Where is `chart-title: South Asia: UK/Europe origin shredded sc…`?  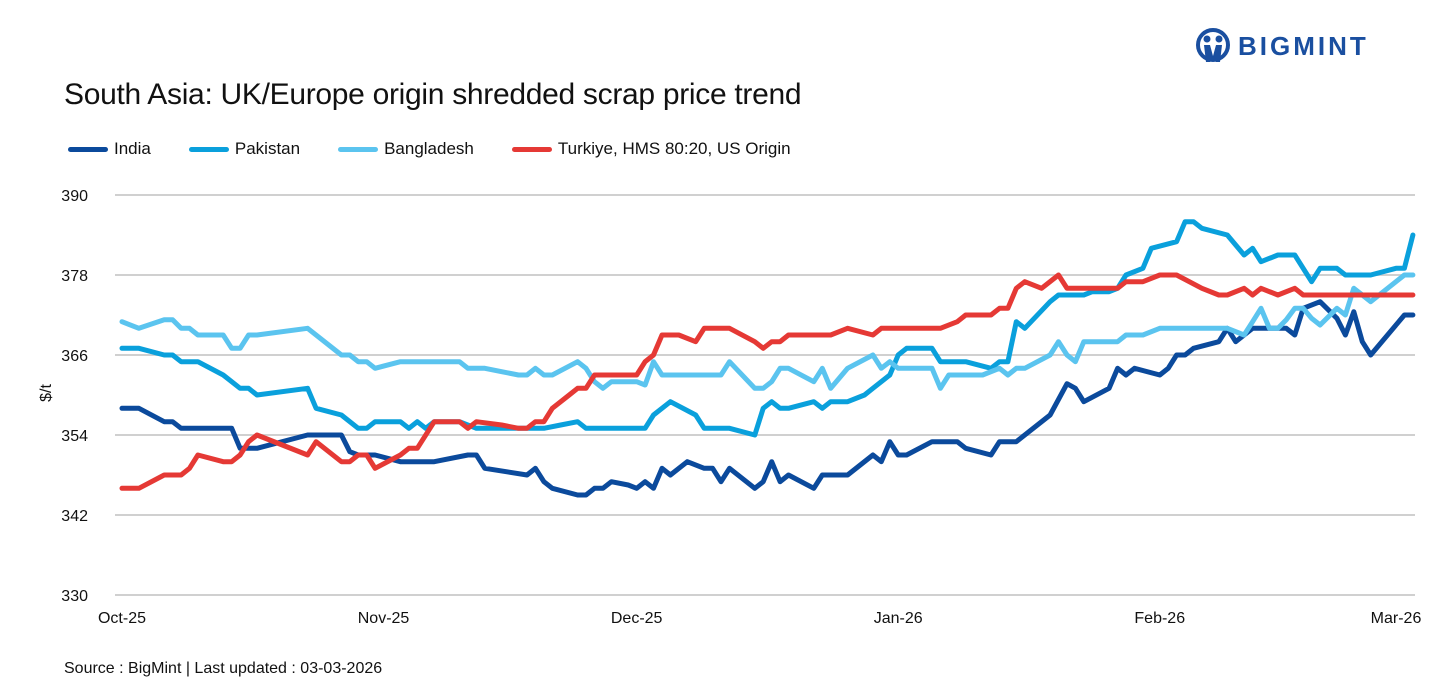
chart-title: South Asia: UK/Europe origin shredded sc… is located at coordinates (433, 94).